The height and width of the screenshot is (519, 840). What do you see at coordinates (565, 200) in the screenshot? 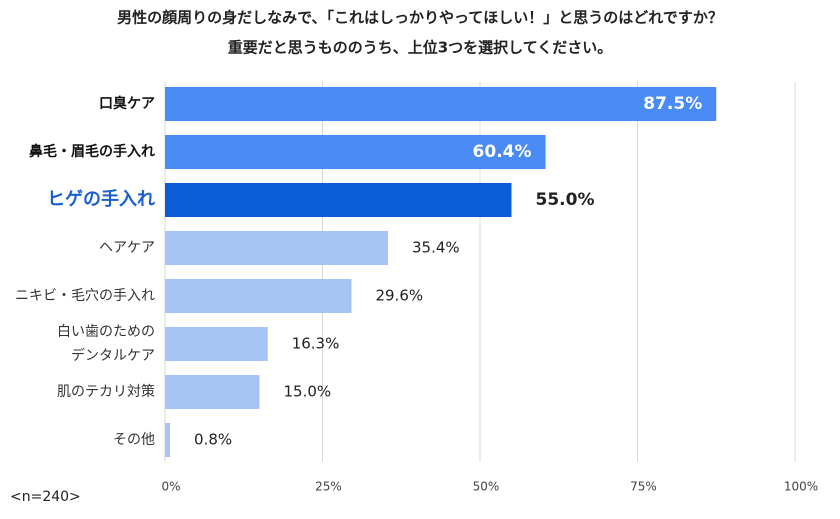
I see `value-label: 55.0%` at bounding box center [565, 200].